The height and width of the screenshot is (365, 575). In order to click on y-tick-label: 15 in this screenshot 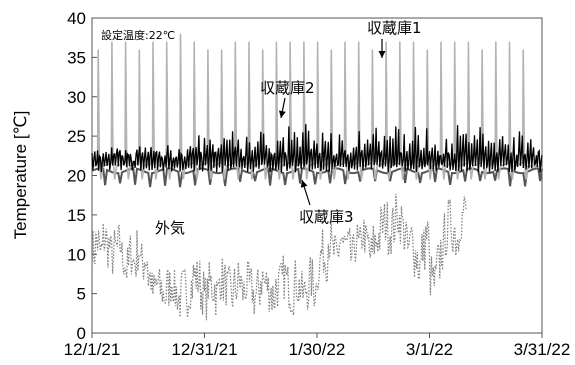, I will do `click(76, 215)`.